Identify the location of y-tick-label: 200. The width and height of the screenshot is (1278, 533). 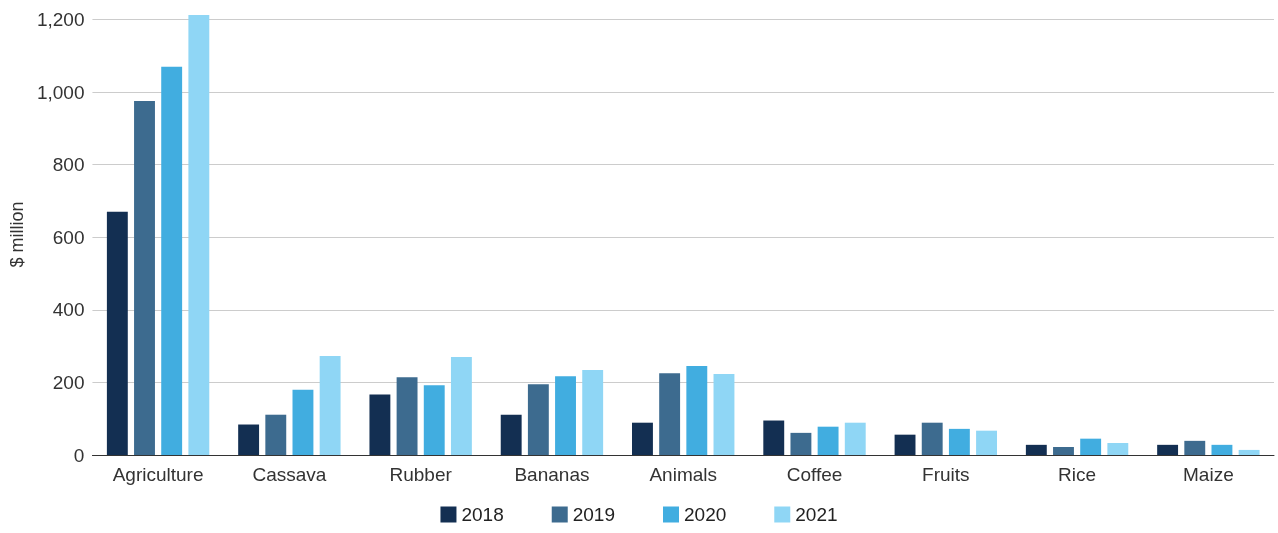
(68, 382).